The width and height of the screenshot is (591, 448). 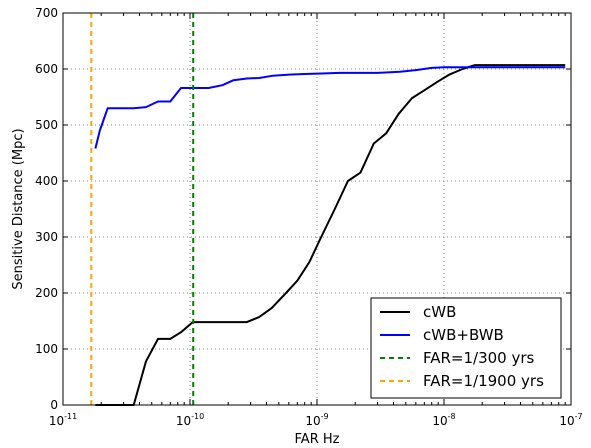 I want to click on y-axis-title: Sensitive Distance (Mpc), so click(x=18, y=208).